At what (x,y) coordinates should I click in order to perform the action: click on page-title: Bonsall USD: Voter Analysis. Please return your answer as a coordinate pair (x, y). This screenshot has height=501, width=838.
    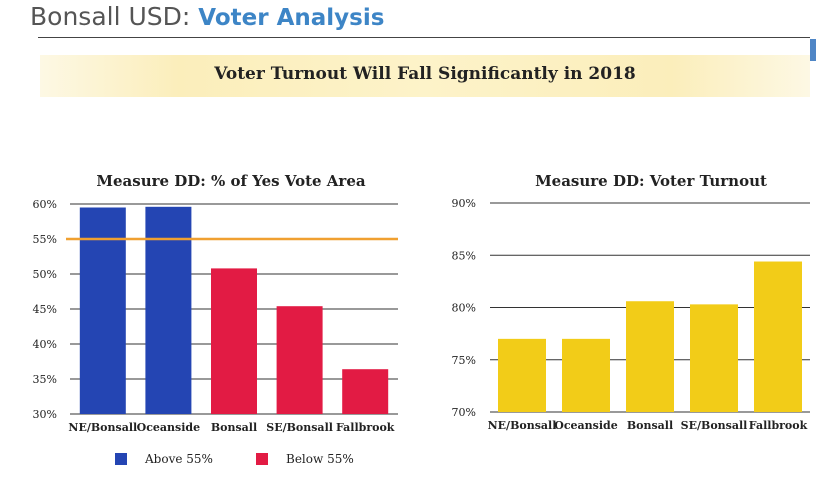
    Looking at the image, I should click on (207, 16).